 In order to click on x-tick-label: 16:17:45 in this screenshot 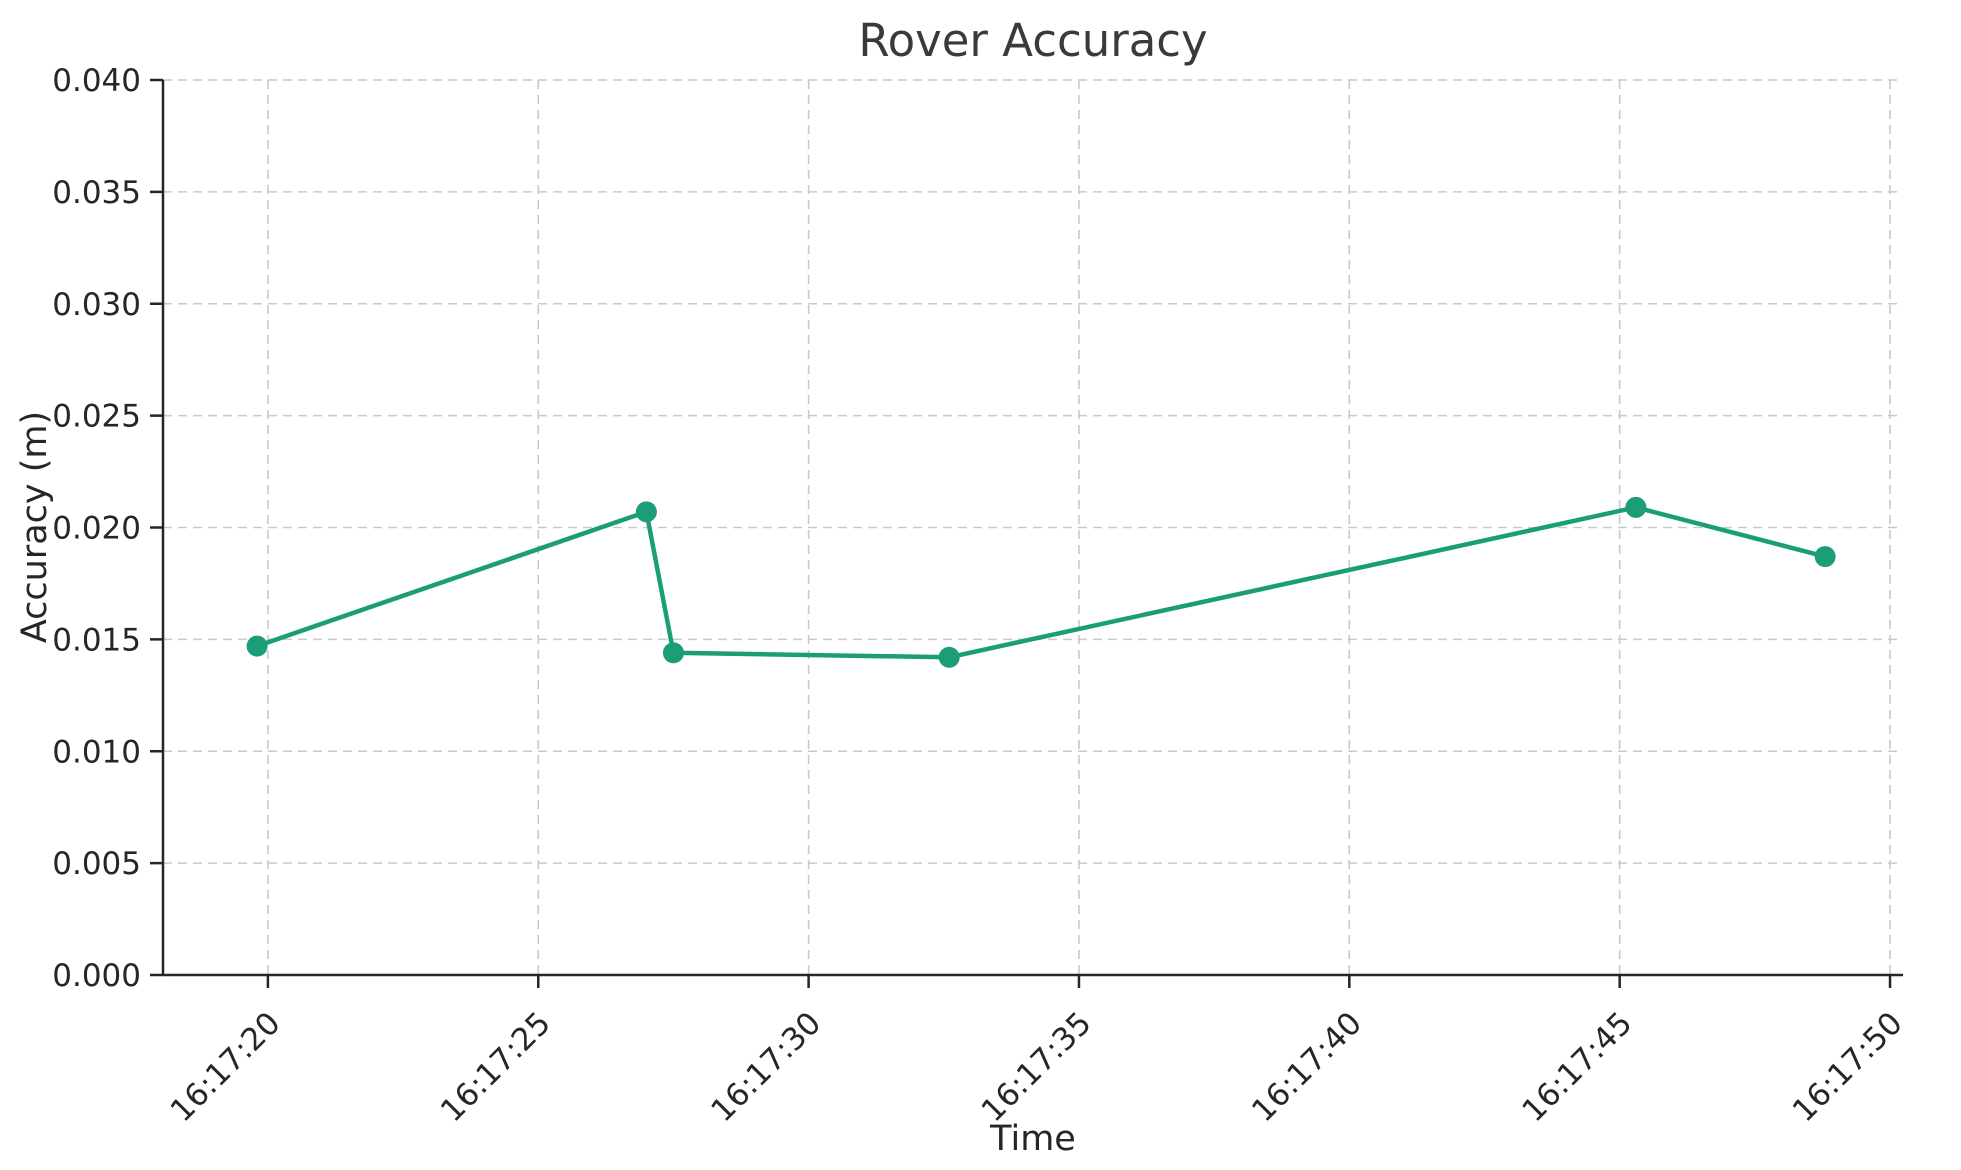, I will do `click(1577, 1067)`.